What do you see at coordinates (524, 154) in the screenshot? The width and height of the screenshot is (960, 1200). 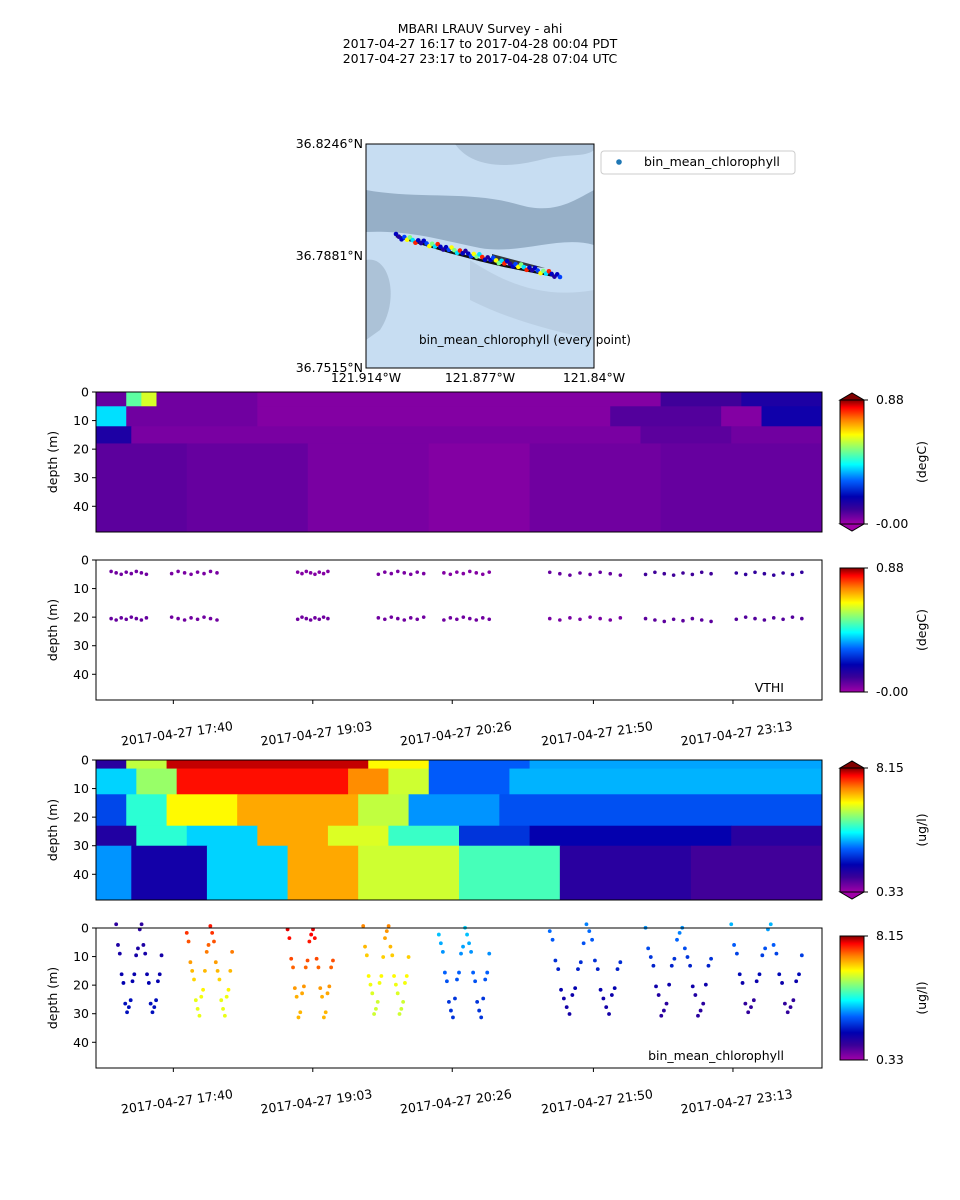 I see `map-shelf-north` at bounding box center [524, 154].